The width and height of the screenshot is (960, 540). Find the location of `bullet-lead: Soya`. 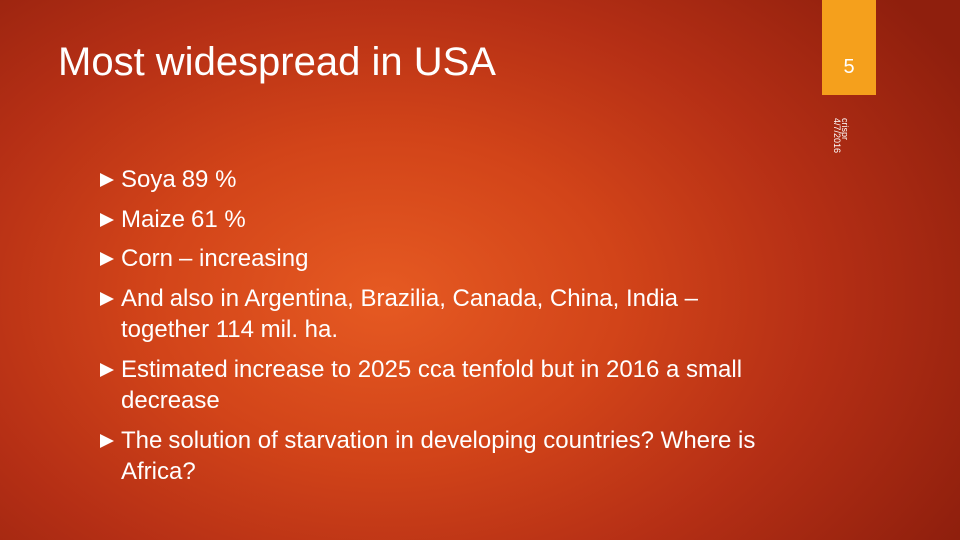

bullet-lead: Soya is located at coordinates (148, 179).